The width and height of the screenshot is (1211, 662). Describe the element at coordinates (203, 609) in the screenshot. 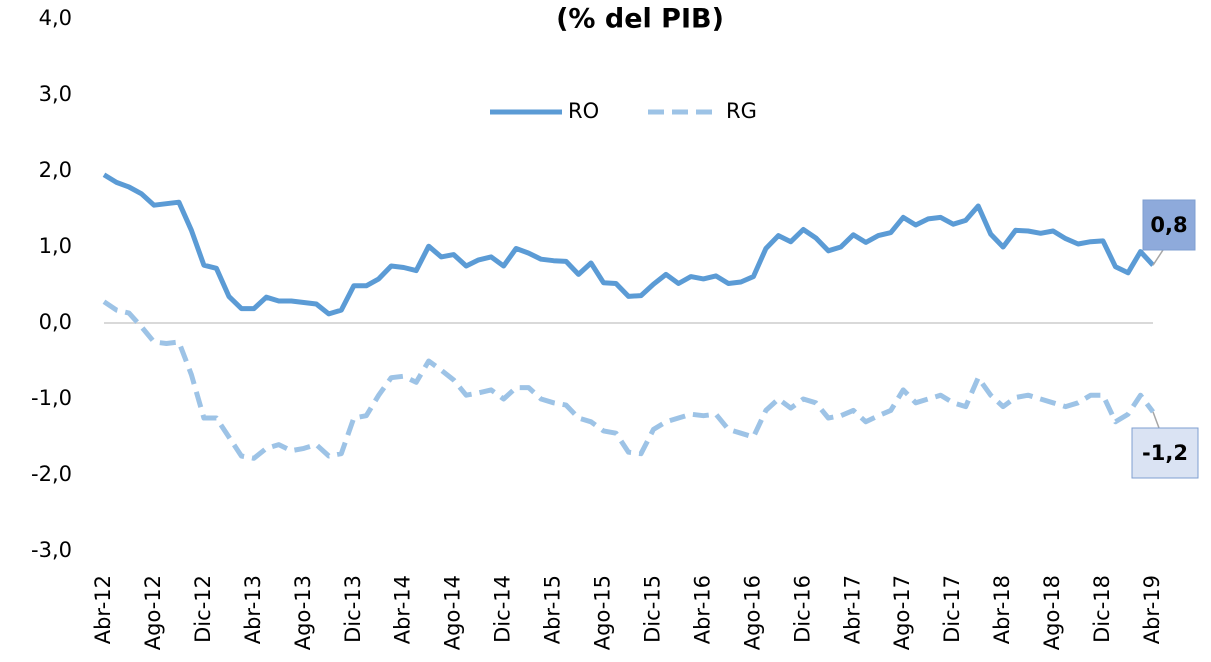

I see `x-tick-label: Dic-12` at that location.